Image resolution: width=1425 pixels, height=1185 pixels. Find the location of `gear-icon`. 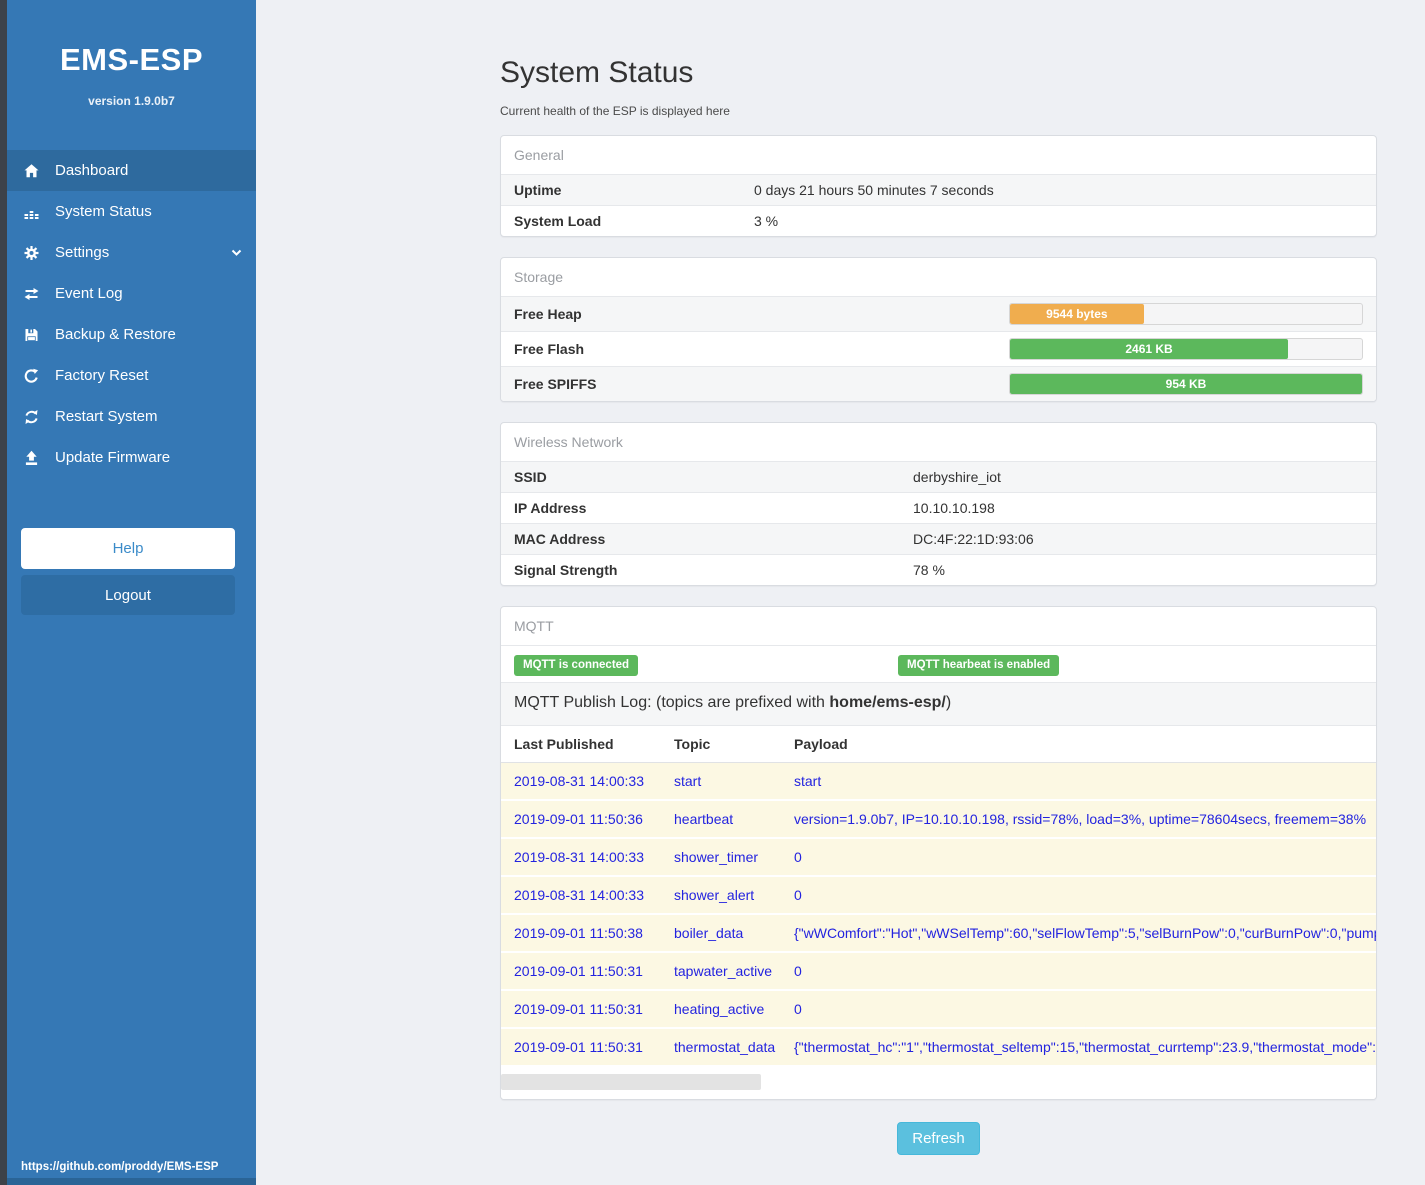

gear-icon is located at coordinates (31, 253).